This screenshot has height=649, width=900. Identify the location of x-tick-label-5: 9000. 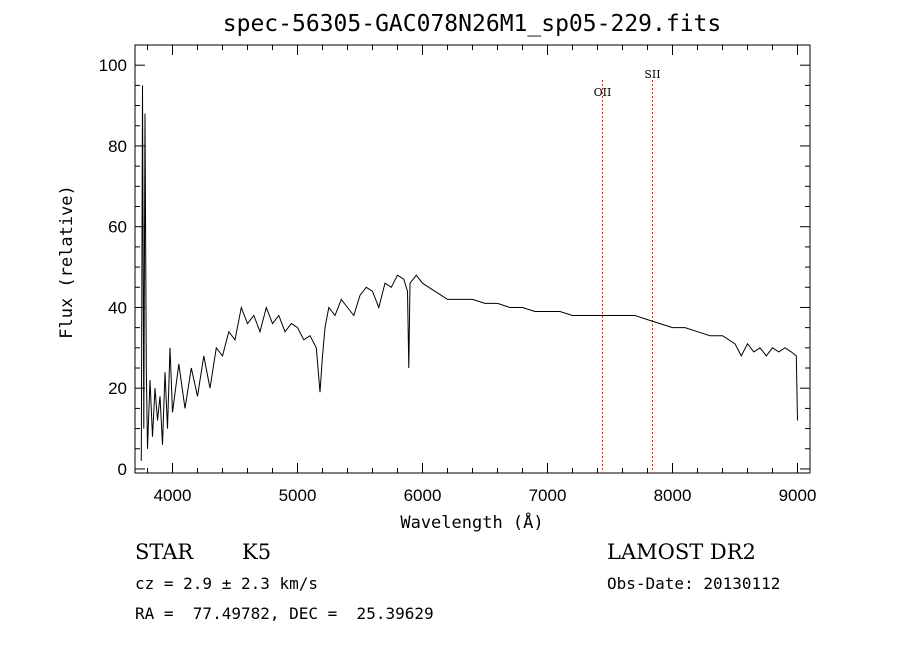
(798, 495).